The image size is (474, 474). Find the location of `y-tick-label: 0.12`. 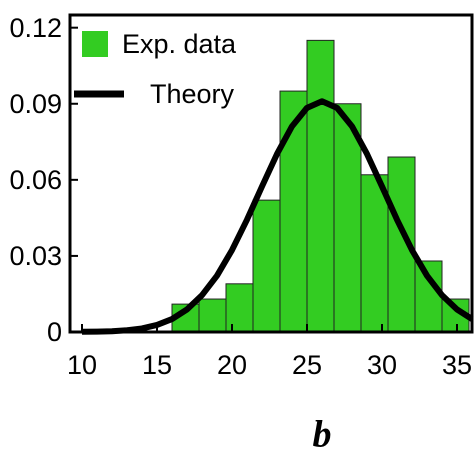

y-tick-label: 0.12 is located at coordinates (35, 28).